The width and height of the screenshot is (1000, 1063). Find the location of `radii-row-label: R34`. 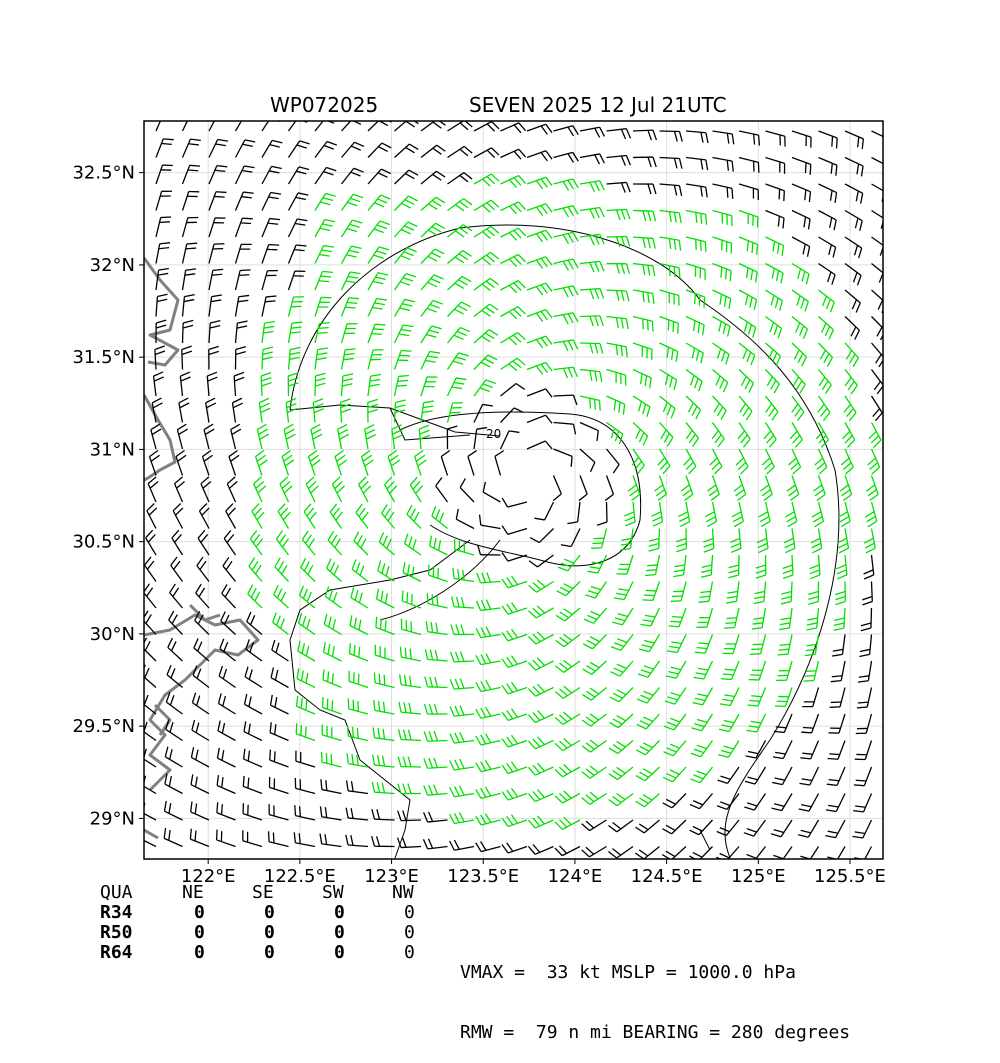

radii-row-label: R34 is located at coordinates (116, 913).